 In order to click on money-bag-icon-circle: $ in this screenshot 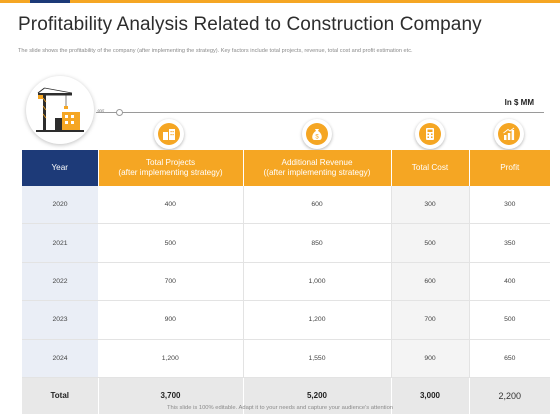, I will do `click(317, 134)`.